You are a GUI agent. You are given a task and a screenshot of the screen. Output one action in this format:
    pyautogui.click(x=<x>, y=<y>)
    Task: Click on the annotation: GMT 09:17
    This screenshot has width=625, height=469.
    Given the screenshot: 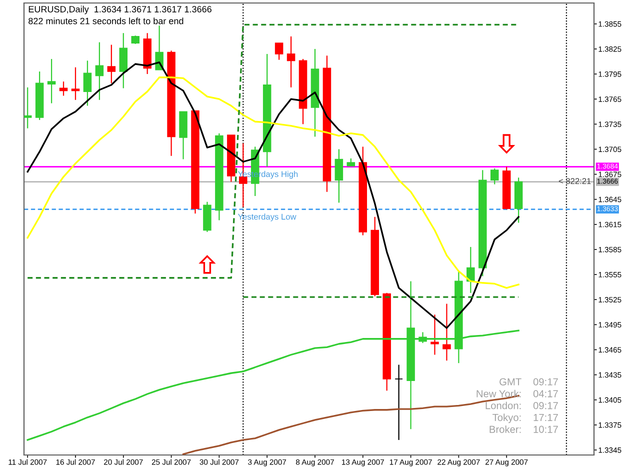 What is the action you would take?
    pyautogui.click(x=529, y=382)
    